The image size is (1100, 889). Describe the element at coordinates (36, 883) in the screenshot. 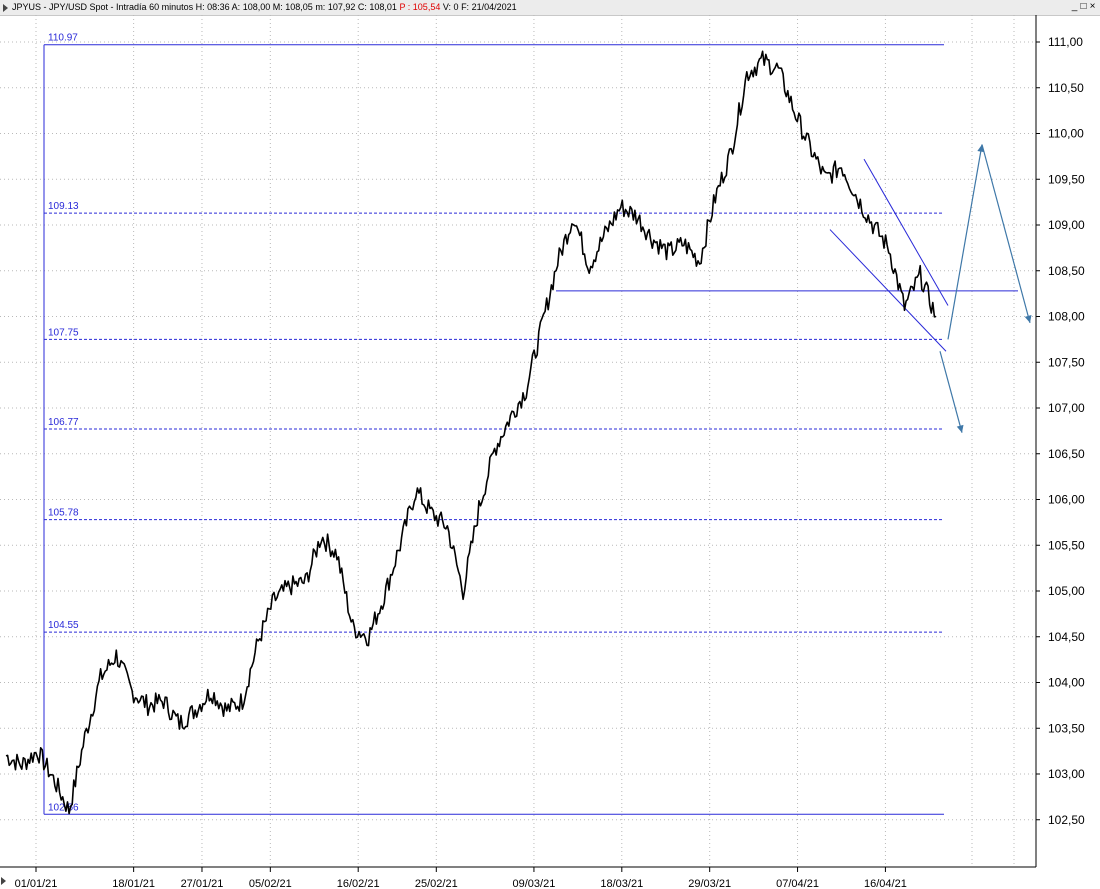

I see `x-tick-label: 01/01/21` at that location.